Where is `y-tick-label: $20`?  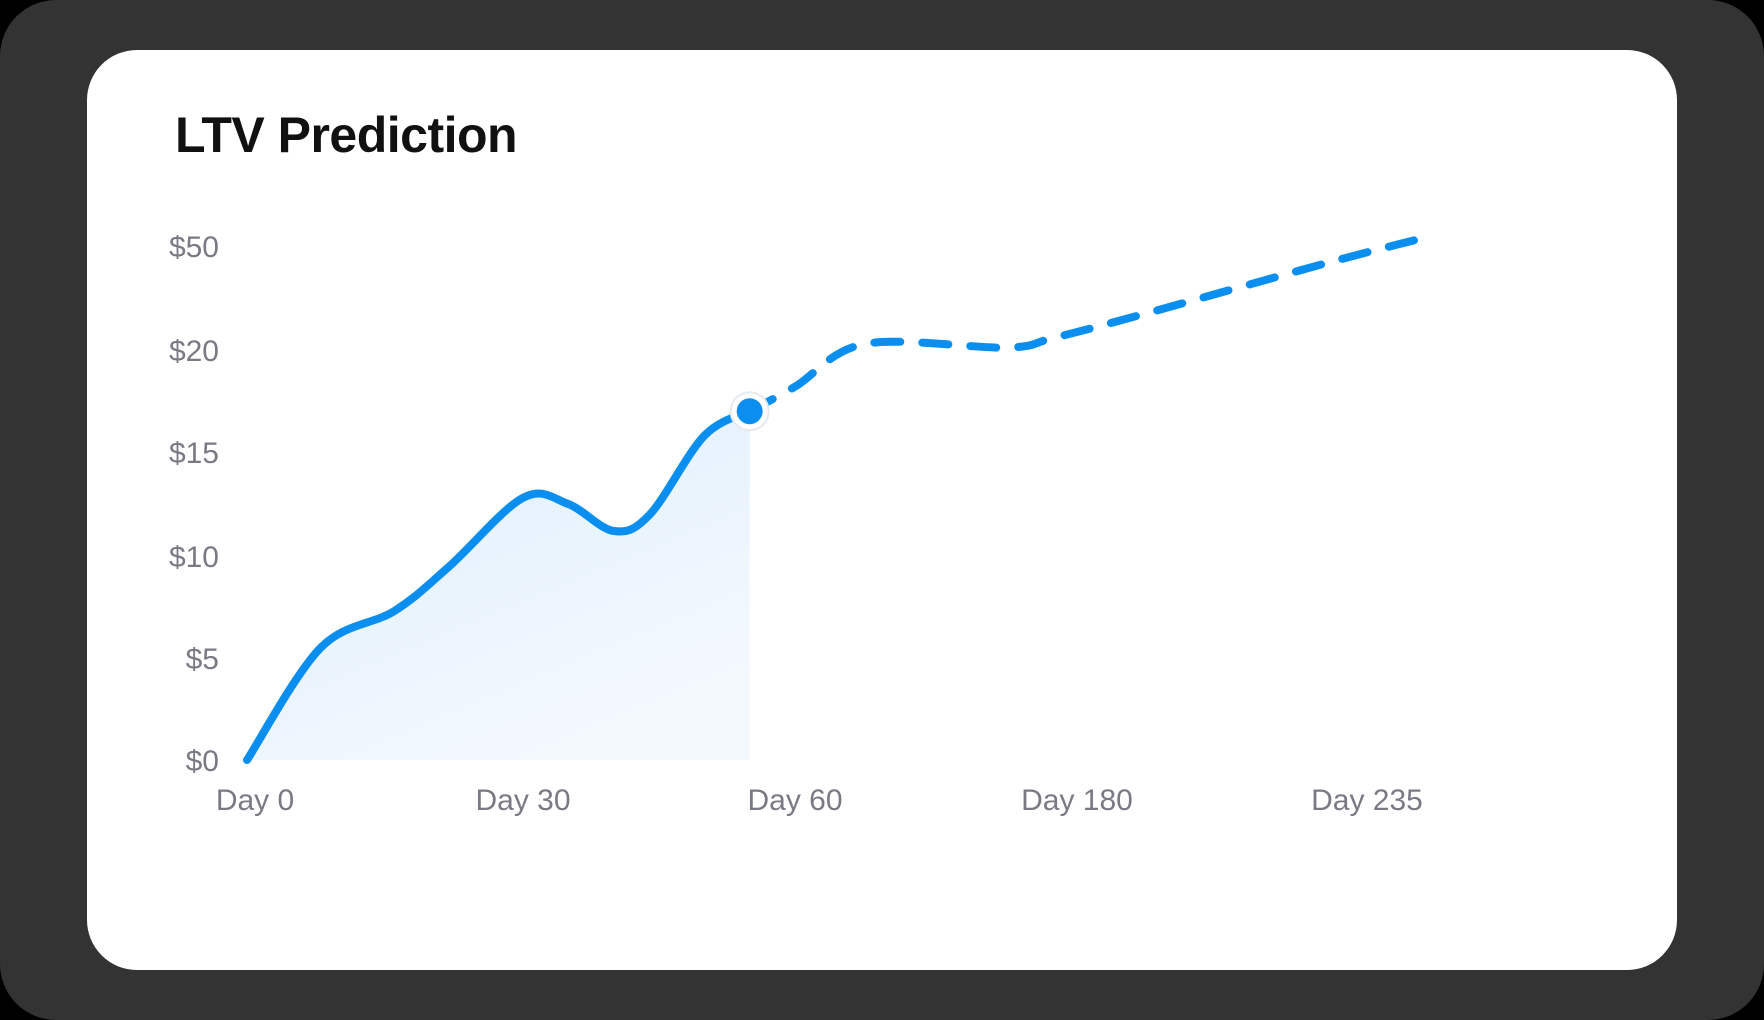 y-tick-label: $20 is located at coordinates (194, 351).